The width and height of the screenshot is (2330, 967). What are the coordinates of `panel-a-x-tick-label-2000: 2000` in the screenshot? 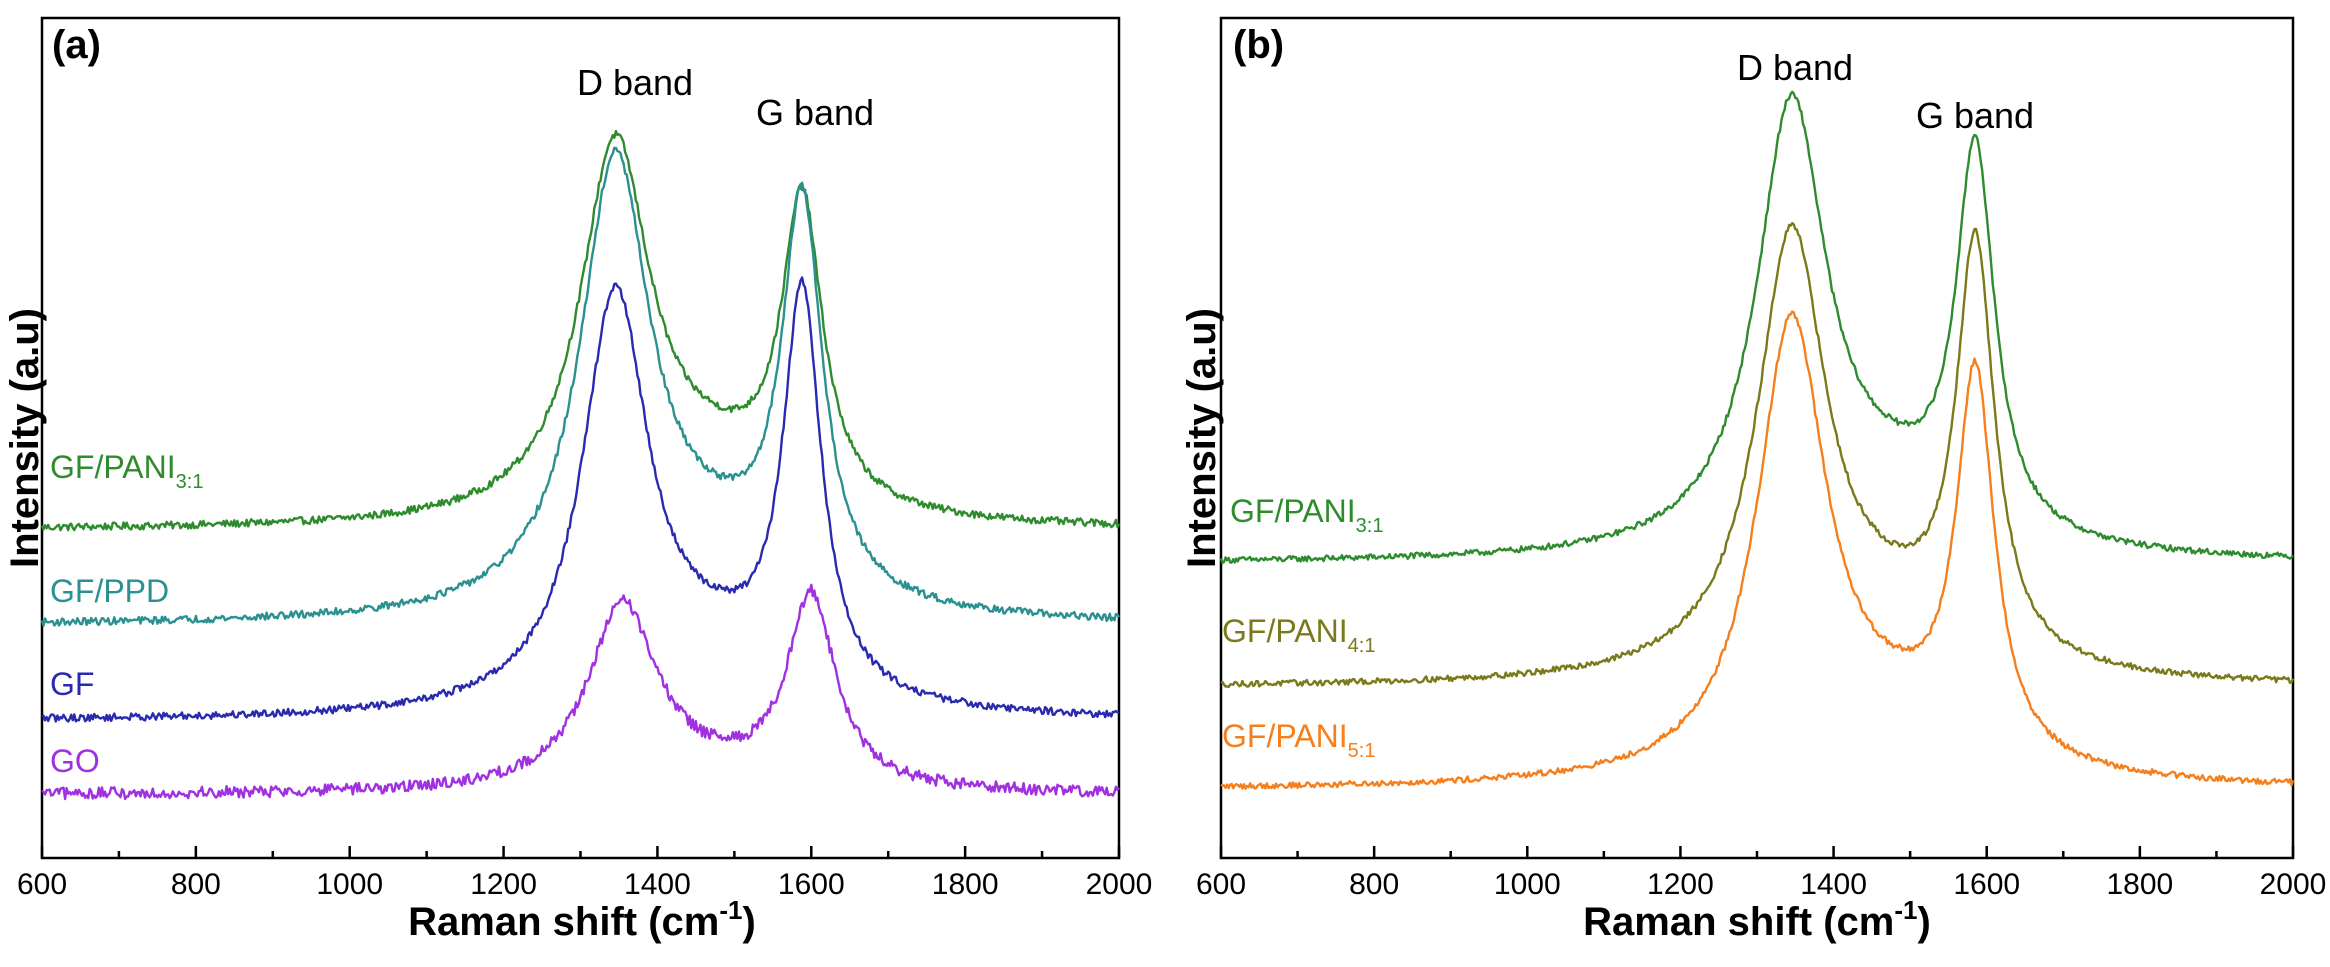 It's located at (1119, 884).